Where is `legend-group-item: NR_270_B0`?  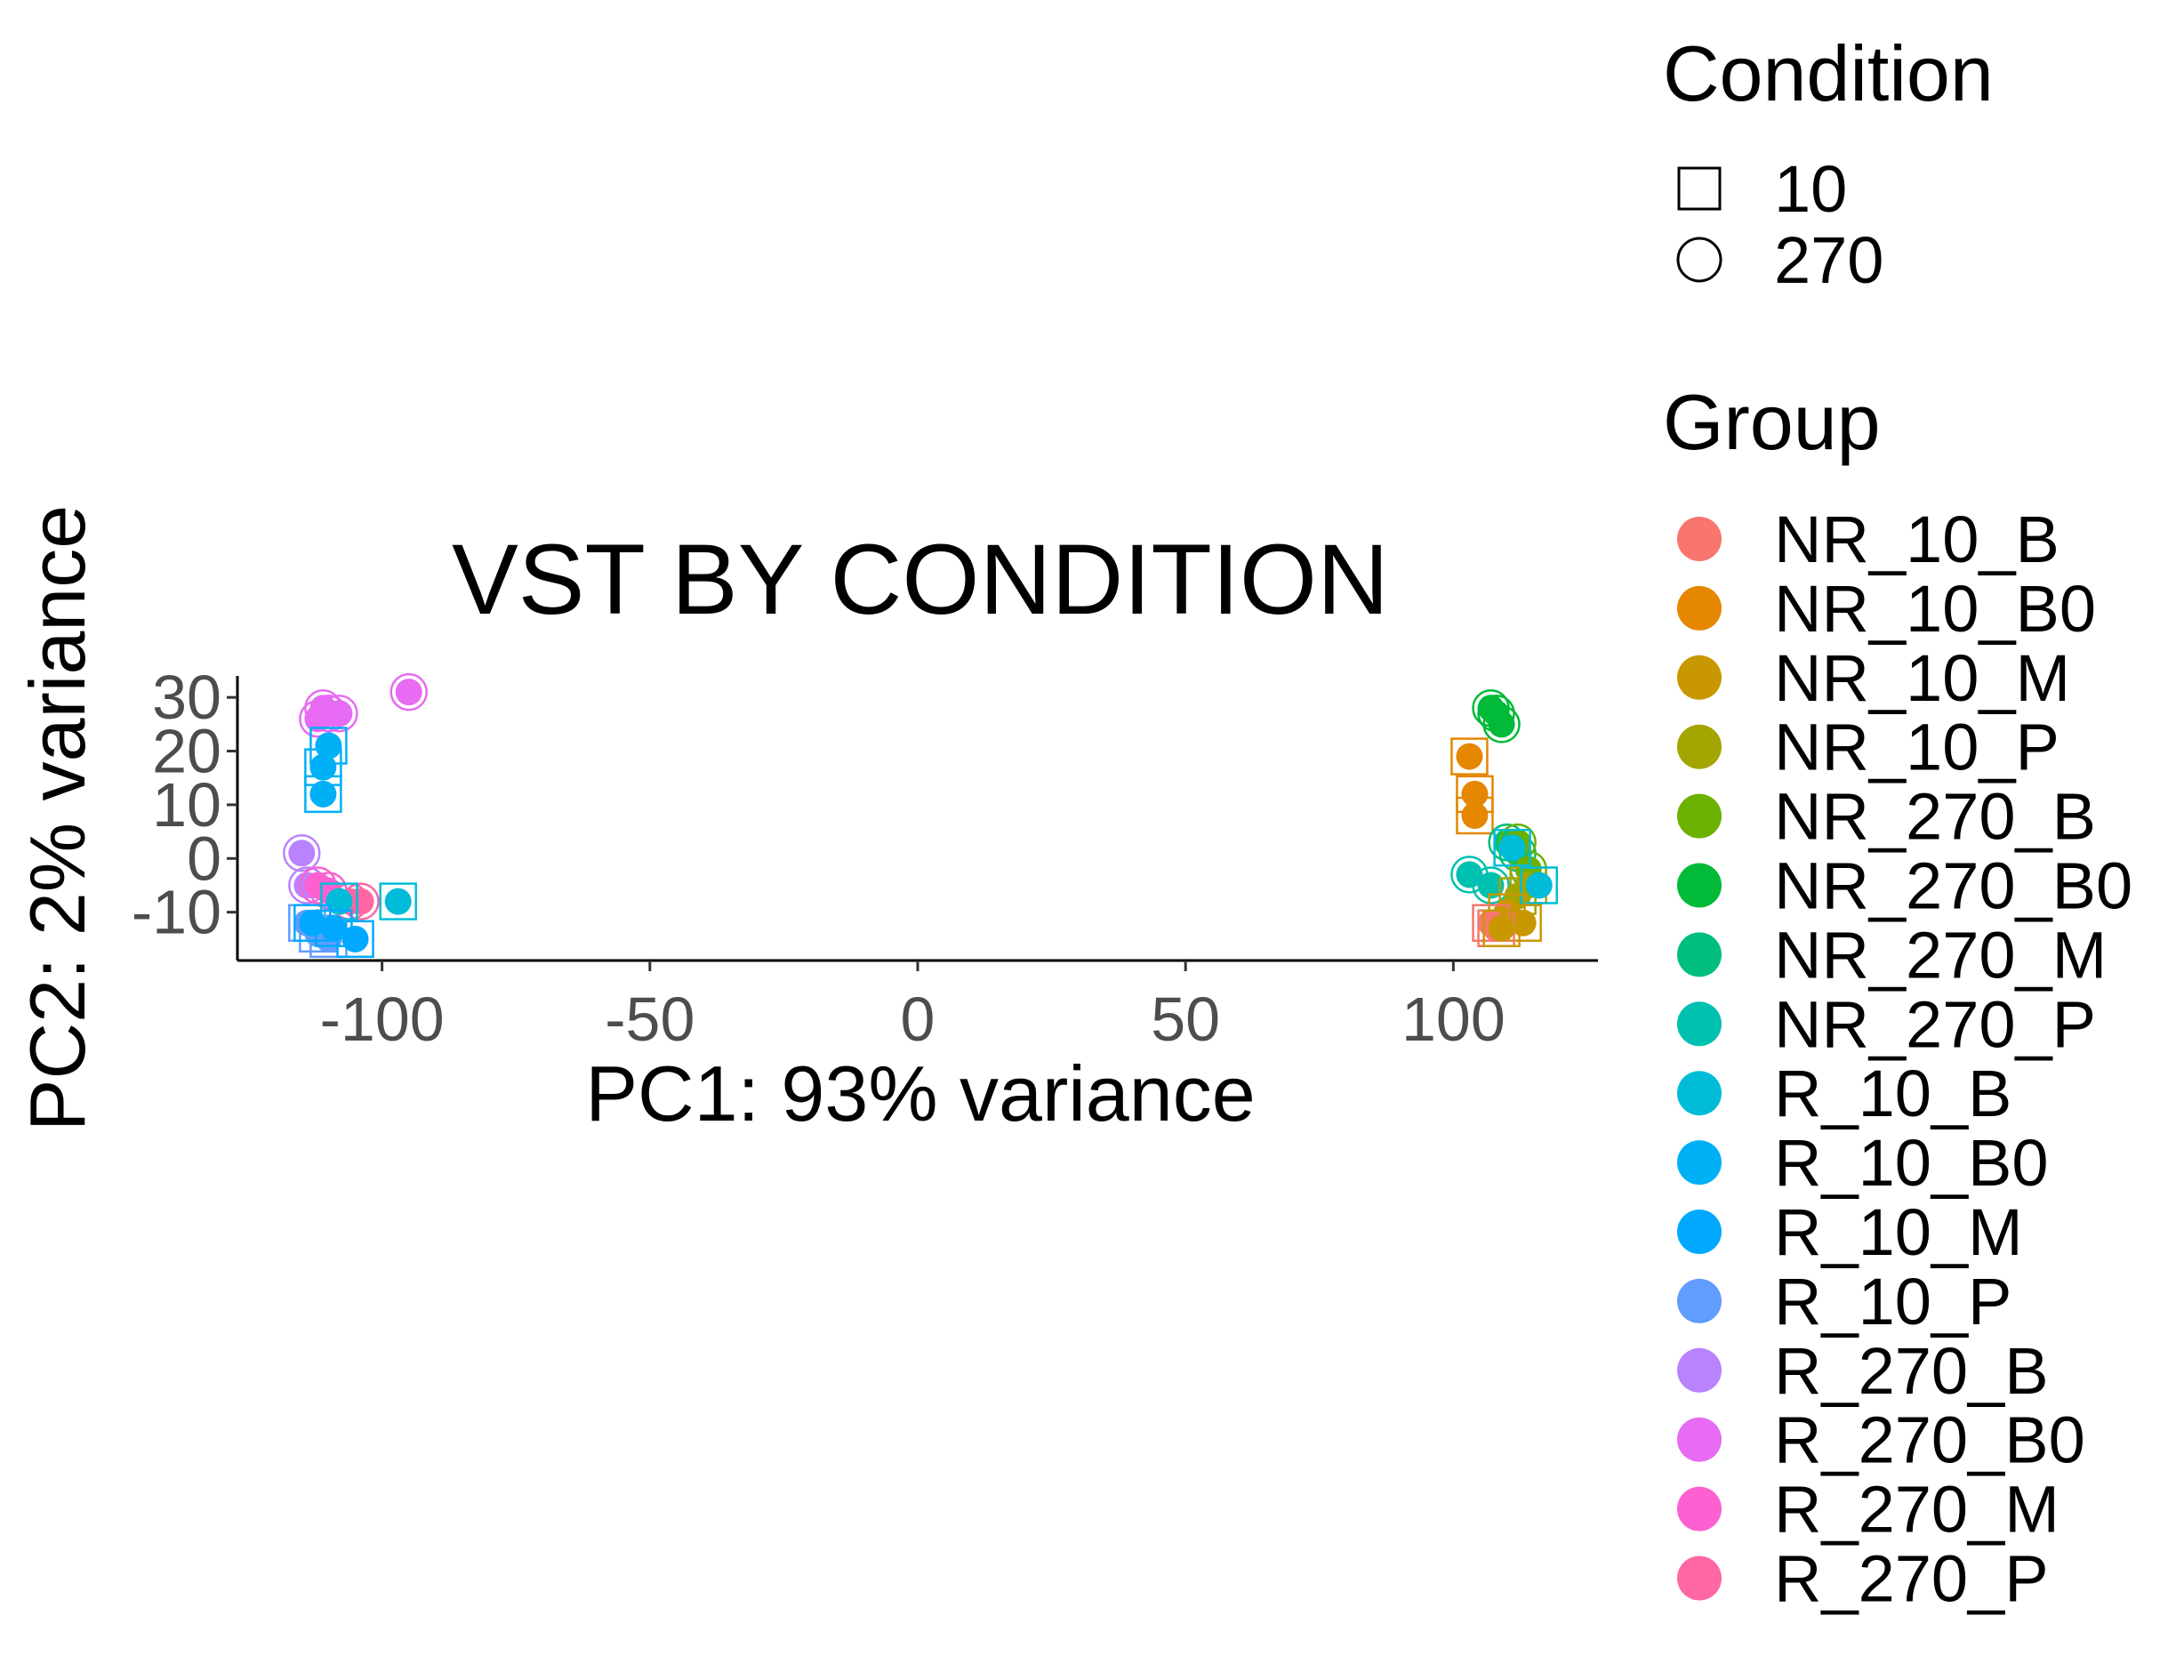
legend-group-item: NR_270_B0 is located at coordinates (1904, 886).